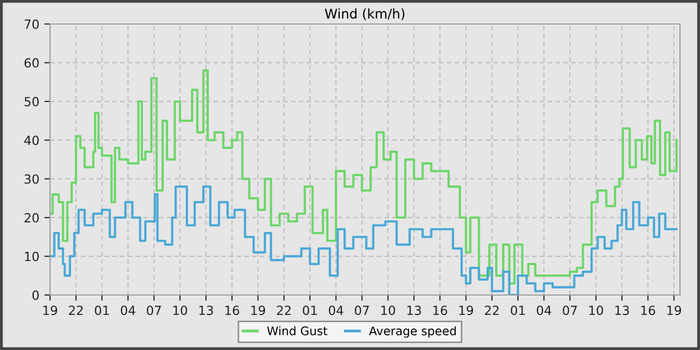 This screenshot has width=700, height=350. Describe the element at coordinates (31, 179) in the screenshot. I see `y-tick-label: 30` at that location.